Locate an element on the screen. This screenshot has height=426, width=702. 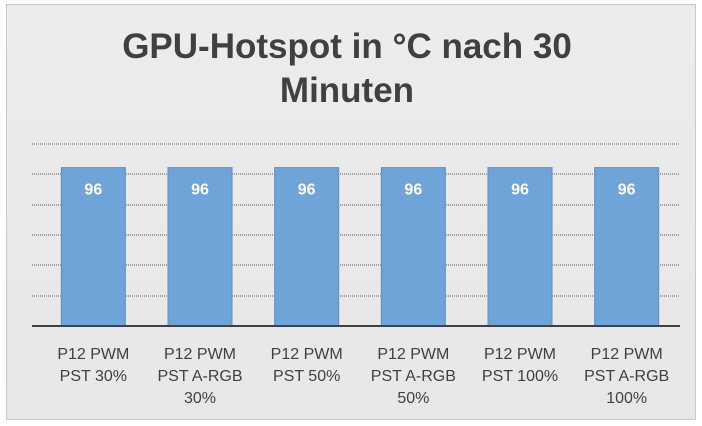
category-label: PST 50% is located at coordinates (306, 376).